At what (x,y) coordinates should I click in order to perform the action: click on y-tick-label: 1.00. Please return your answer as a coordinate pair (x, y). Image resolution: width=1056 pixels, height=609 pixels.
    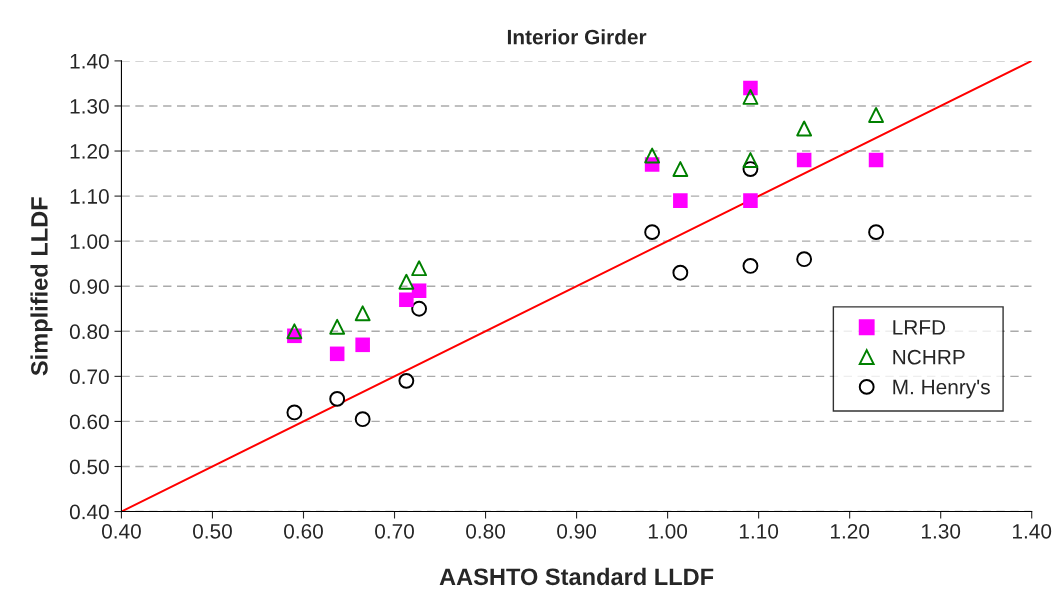
    Looking at the image, I should click on (89, 241).